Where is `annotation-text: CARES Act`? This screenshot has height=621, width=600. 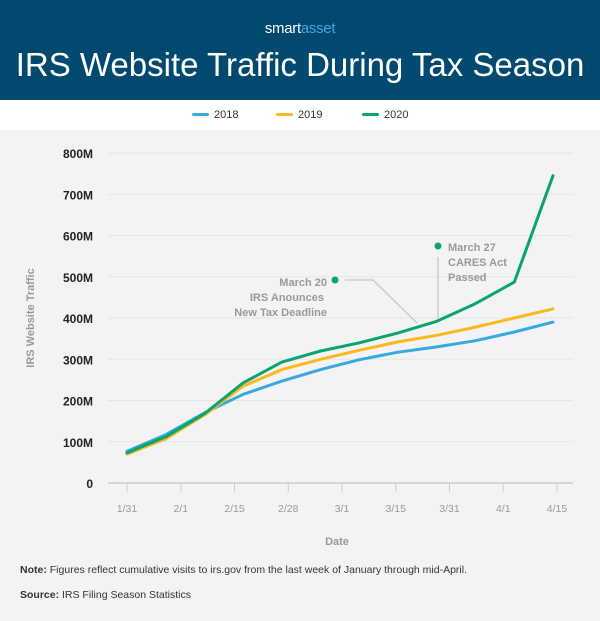
annotation-text: CARES Act is located at coordinates (477, 263).